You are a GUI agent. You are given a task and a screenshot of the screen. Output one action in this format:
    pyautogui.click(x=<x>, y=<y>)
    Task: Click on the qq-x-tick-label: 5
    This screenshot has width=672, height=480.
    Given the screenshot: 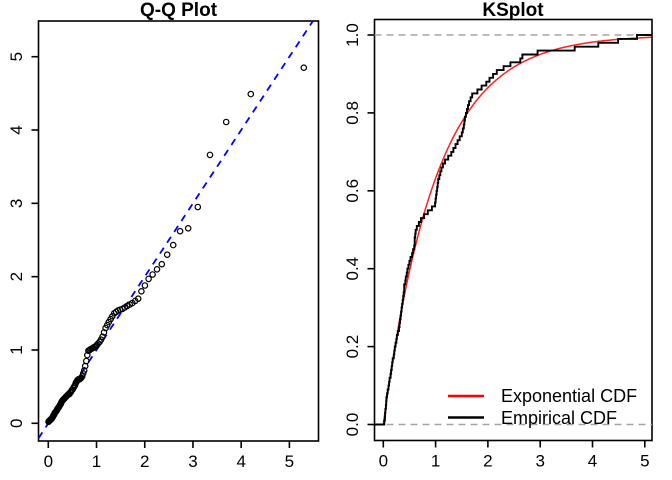 What is the action you would take?
    pyautogui.click(x=289, y=461)
    